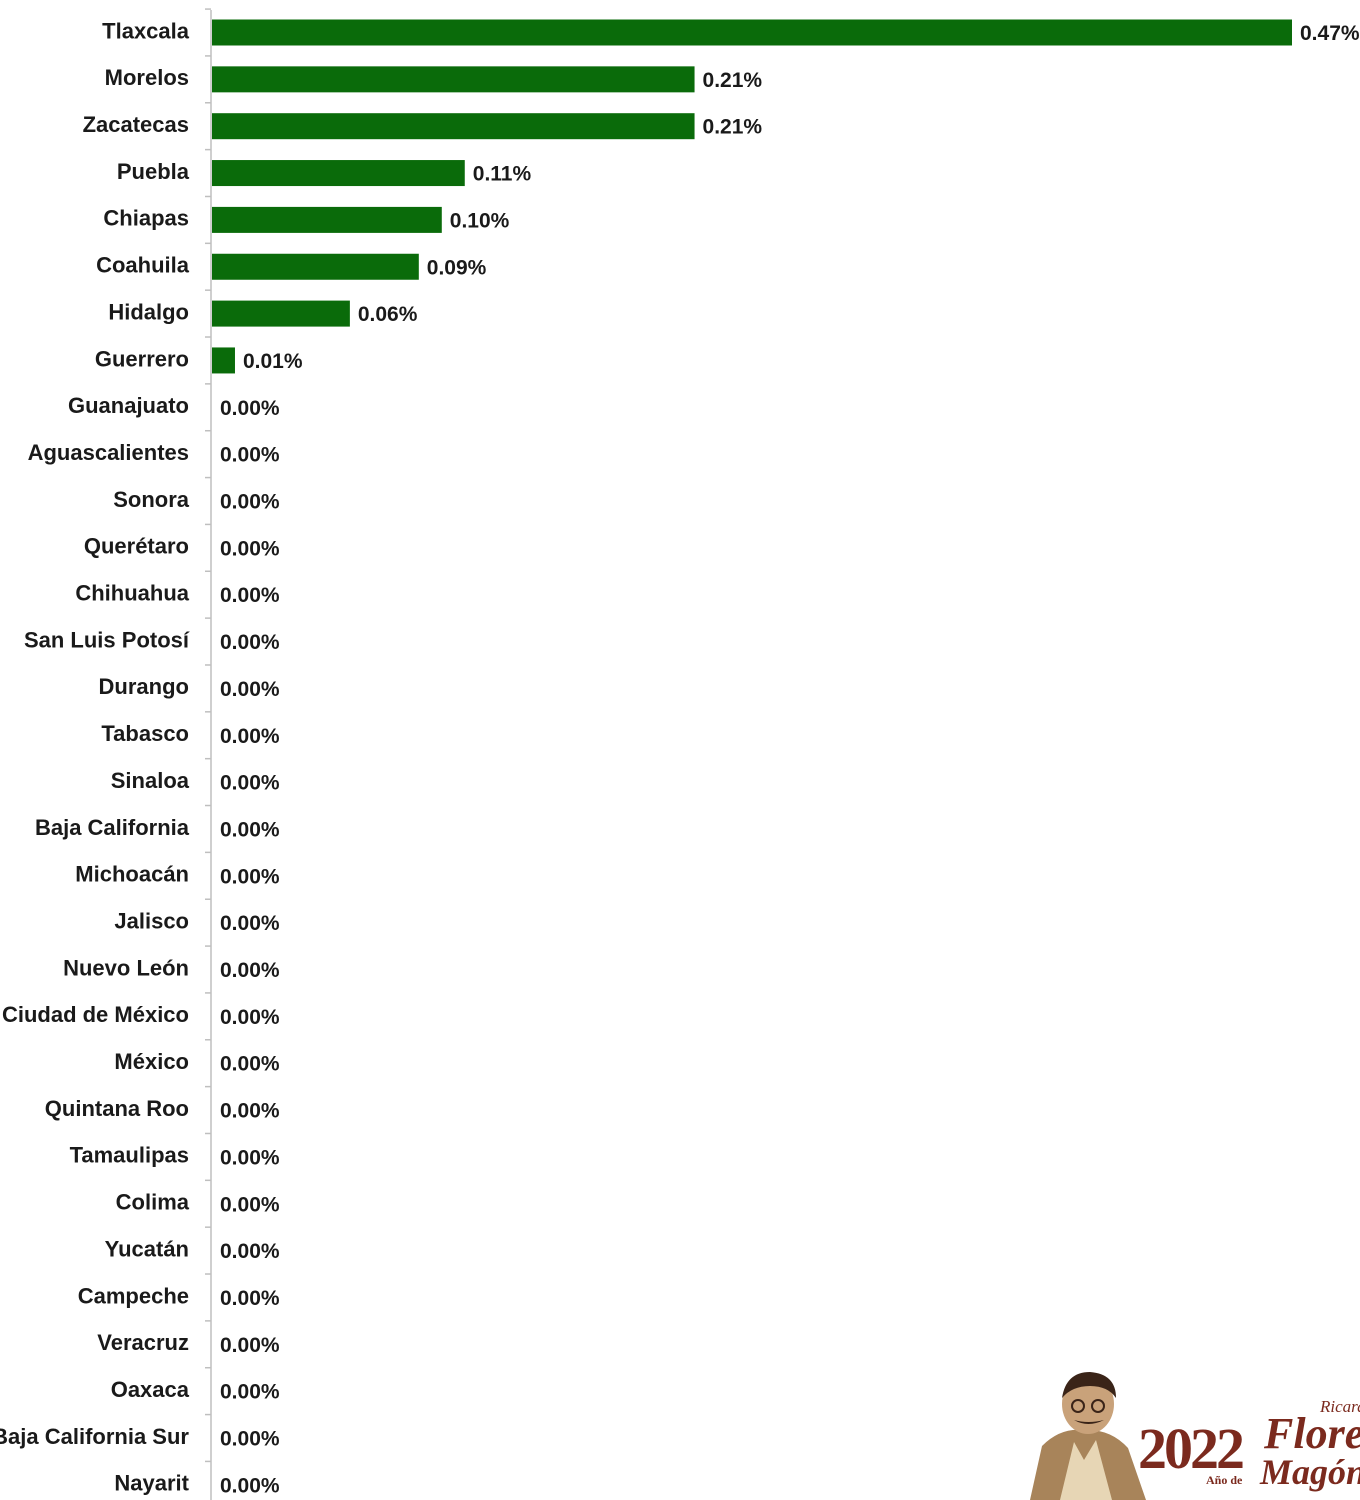  Describe the element at coordinates (145, 733) in the screenshot. I see `category-label: Tabasco` at that location.